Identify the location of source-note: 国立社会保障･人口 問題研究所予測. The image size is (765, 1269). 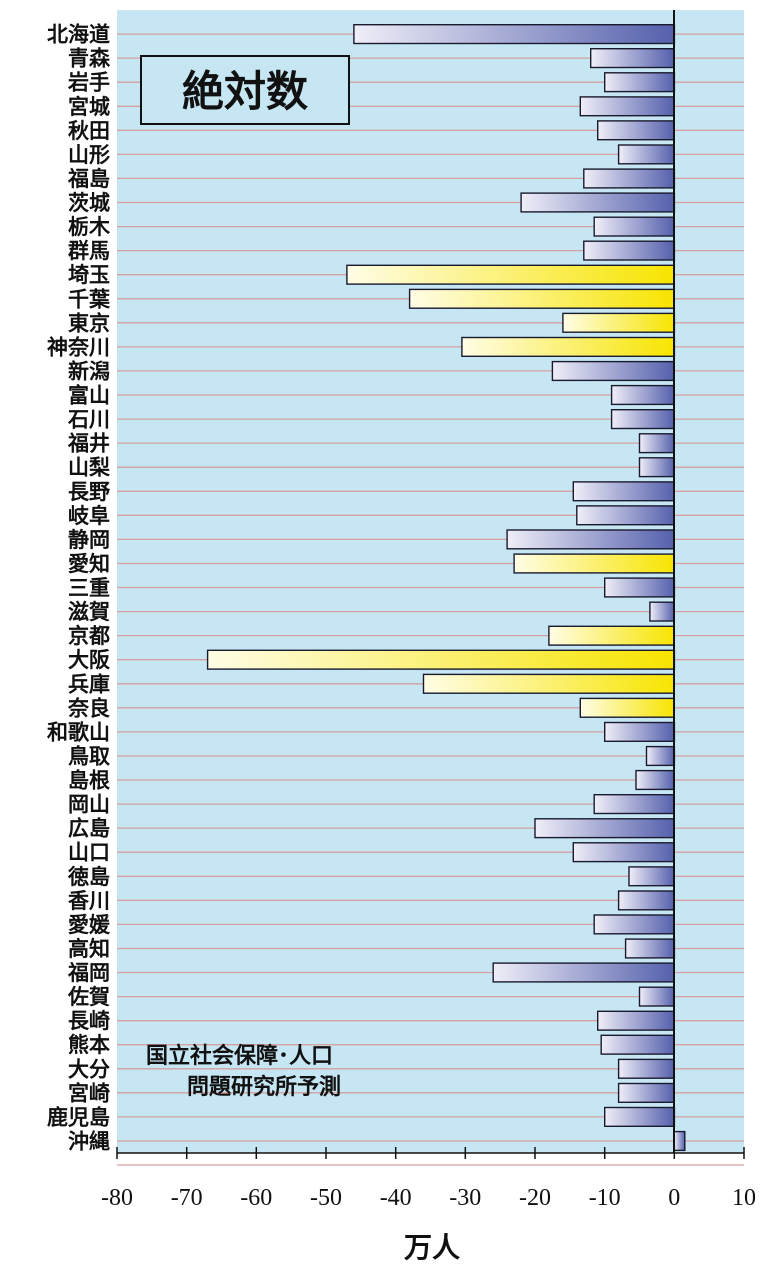
(243, 1071).